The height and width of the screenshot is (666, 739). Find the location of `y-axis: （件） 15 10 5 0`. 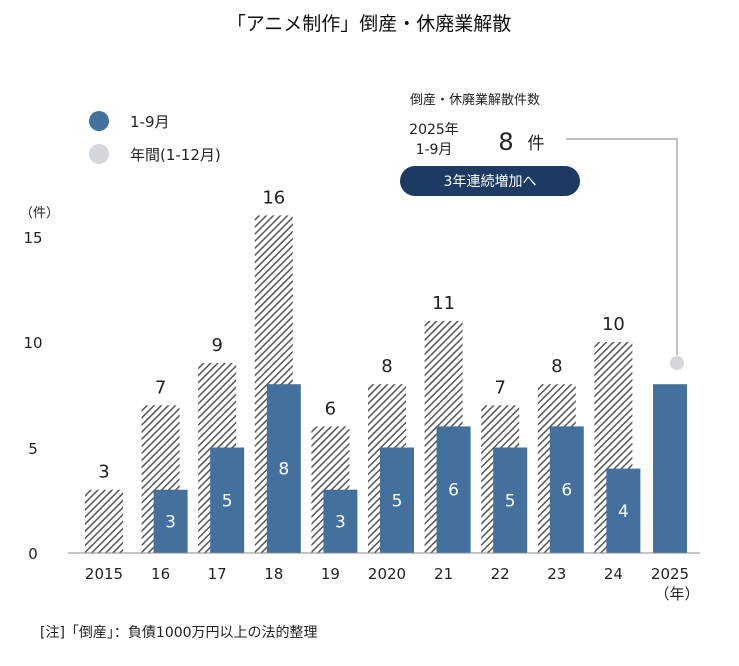

y-axis: （件） 15 10 5 0 is located at coordinates (39, 384).